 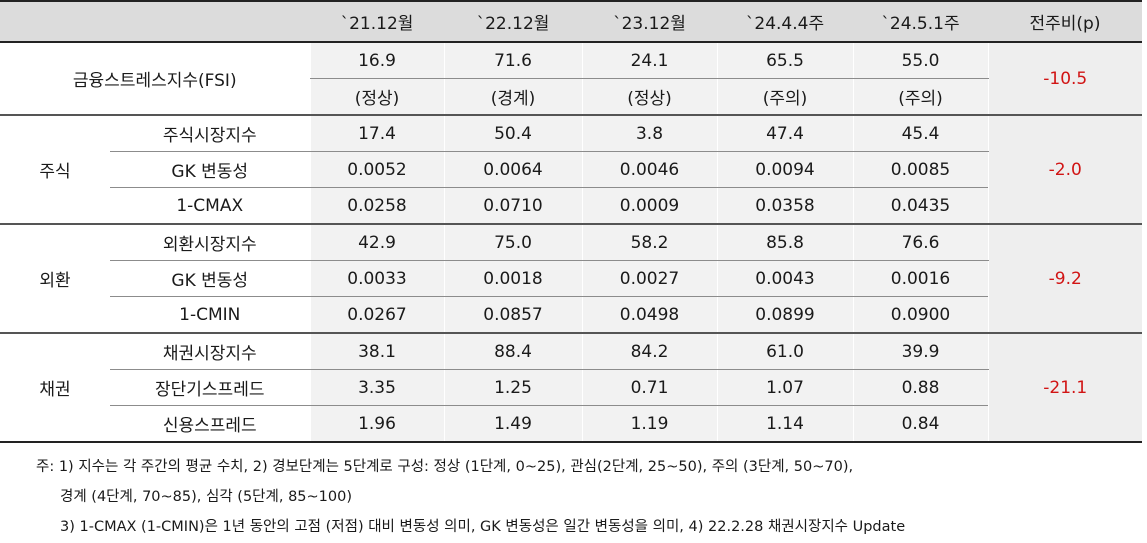 I want to click on cell-value: 45.4, so click(x=920, y=133).